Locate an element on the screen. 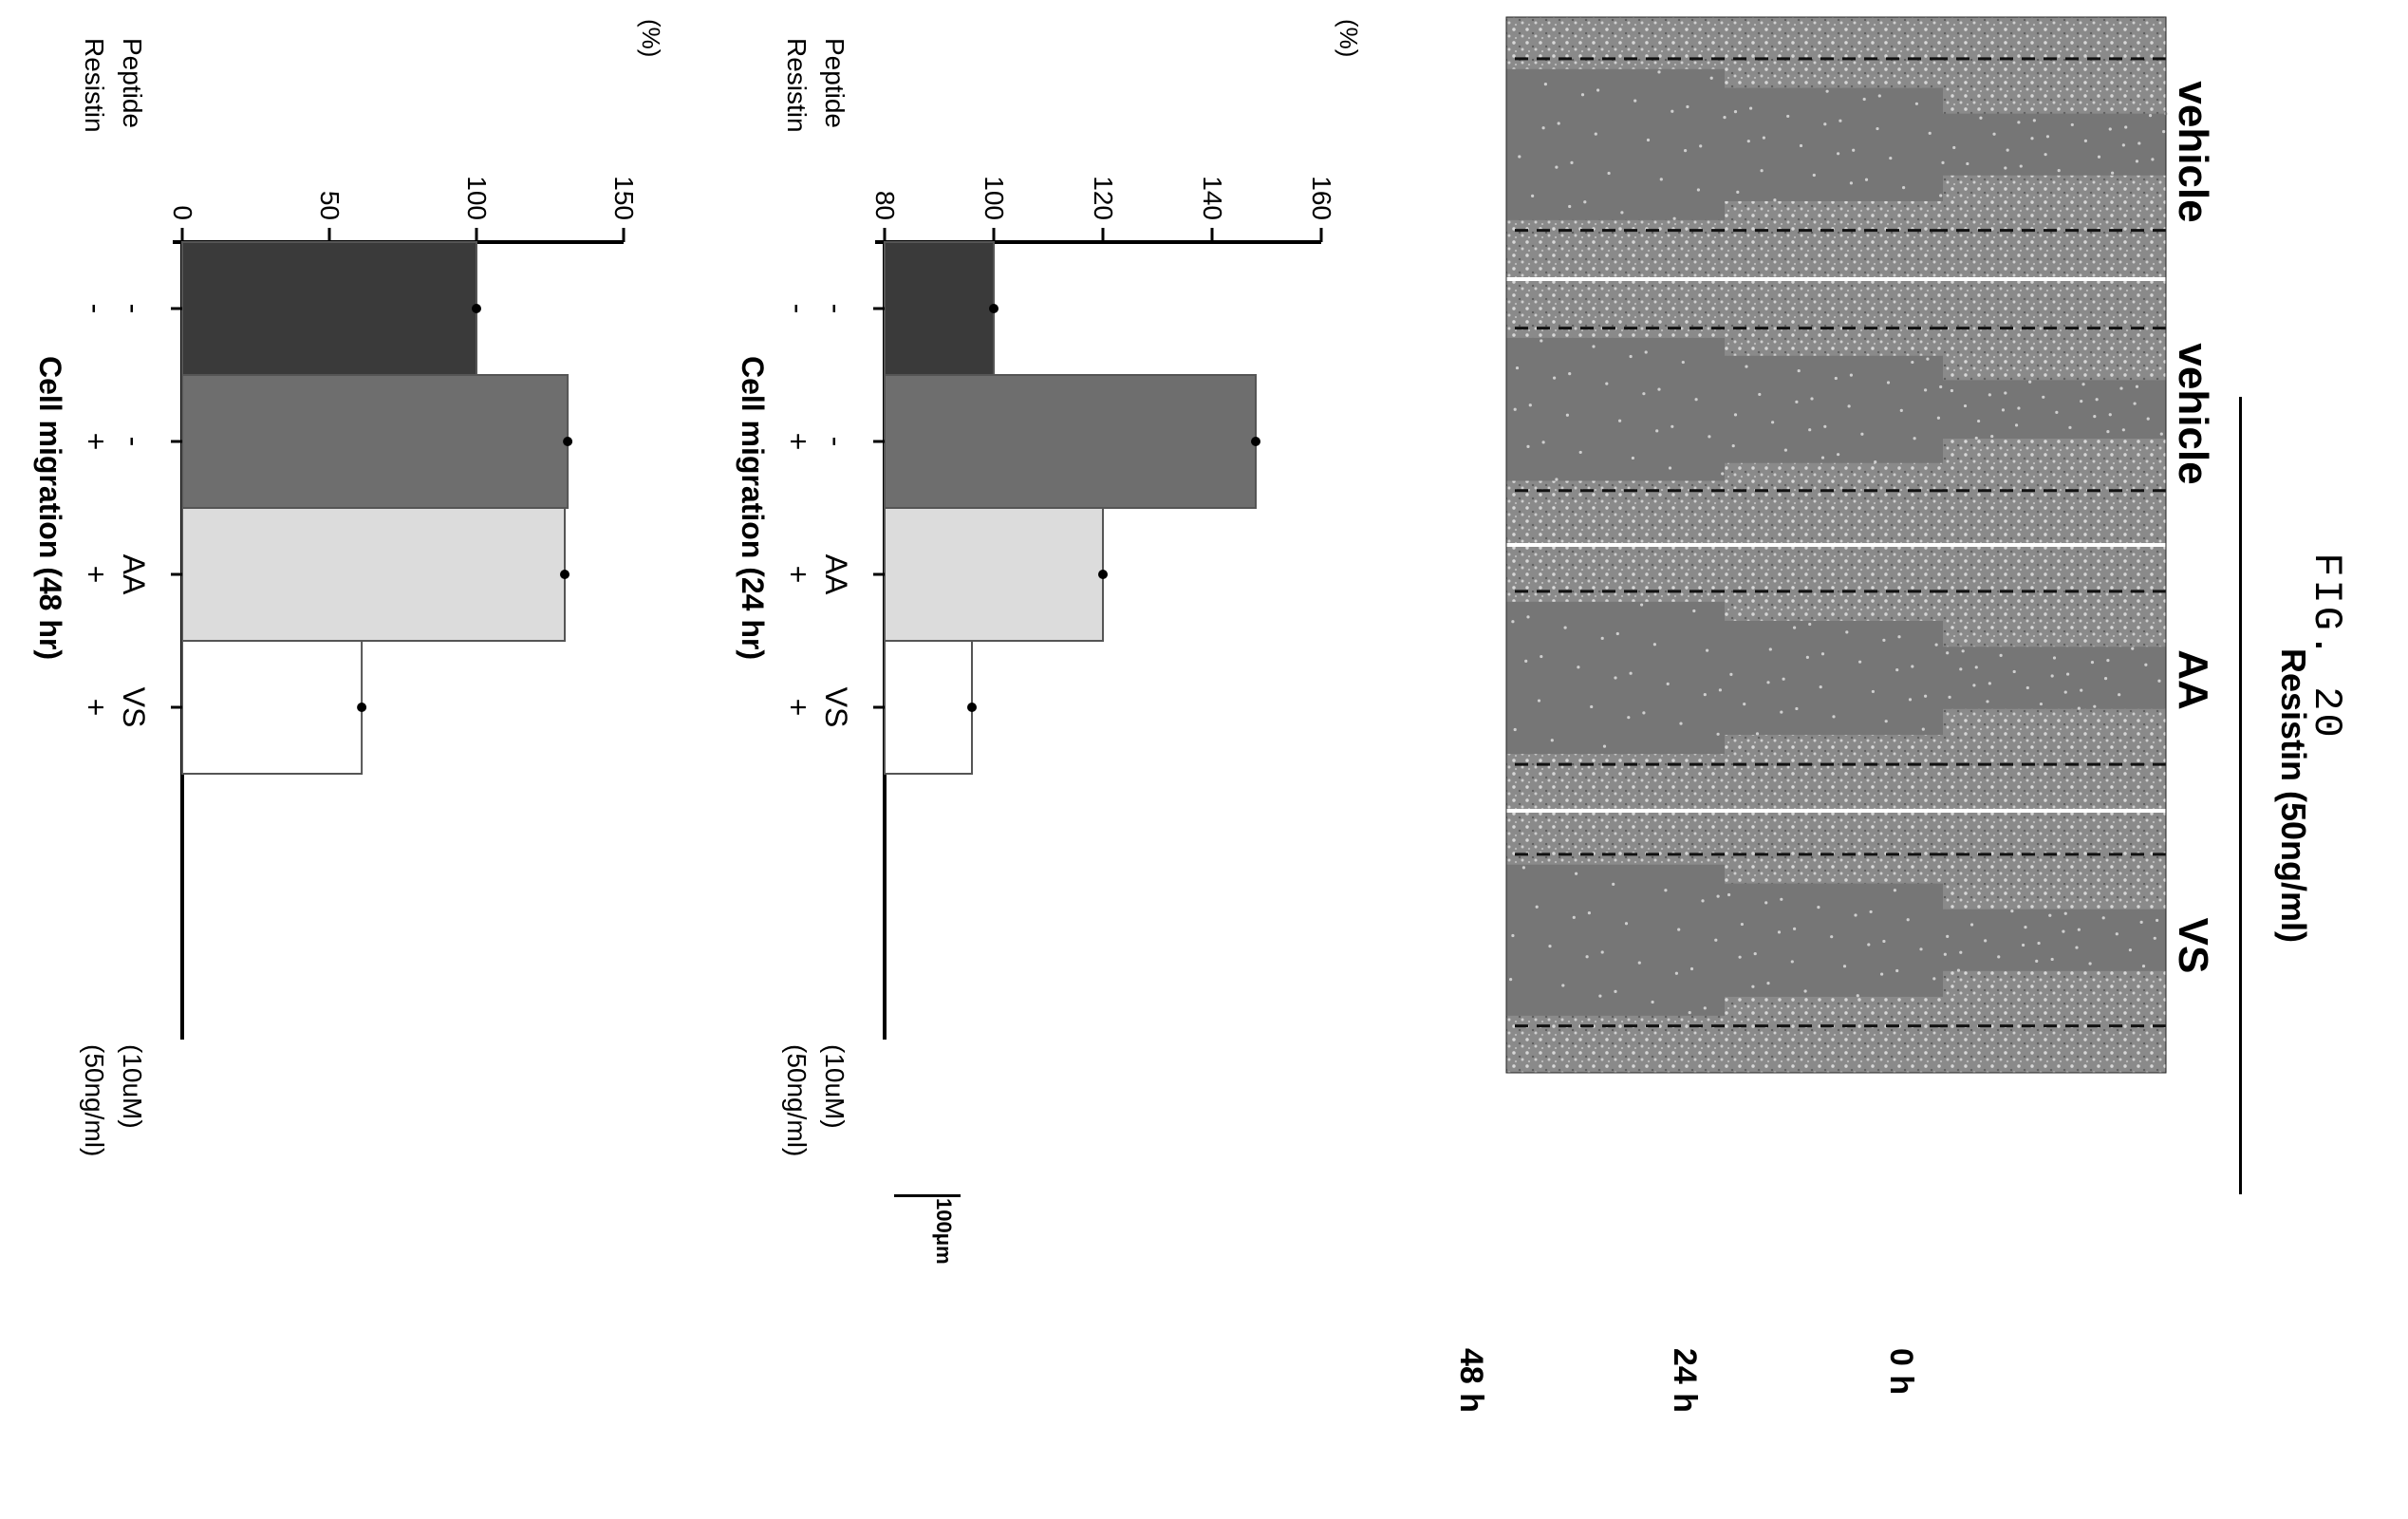 This screenshot has height=1519, width=2408. row-label-48h: 48 h is located at coordinates (1471, 1381).